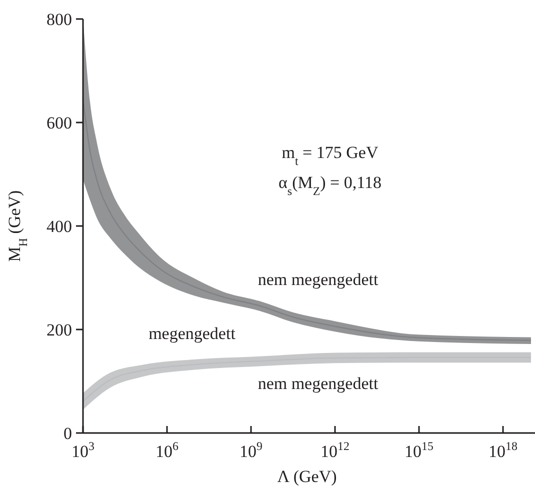 This screenshot has height=488, width=535. Describe the element at coordinates (419, 450) in the screenshot. I see `x-tick-label: 10$^{15}$` at that location.